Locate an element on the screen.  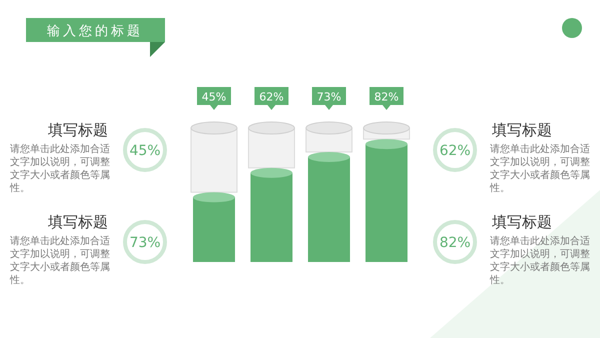
data-label: 73% is located at coordinates (329, 97).